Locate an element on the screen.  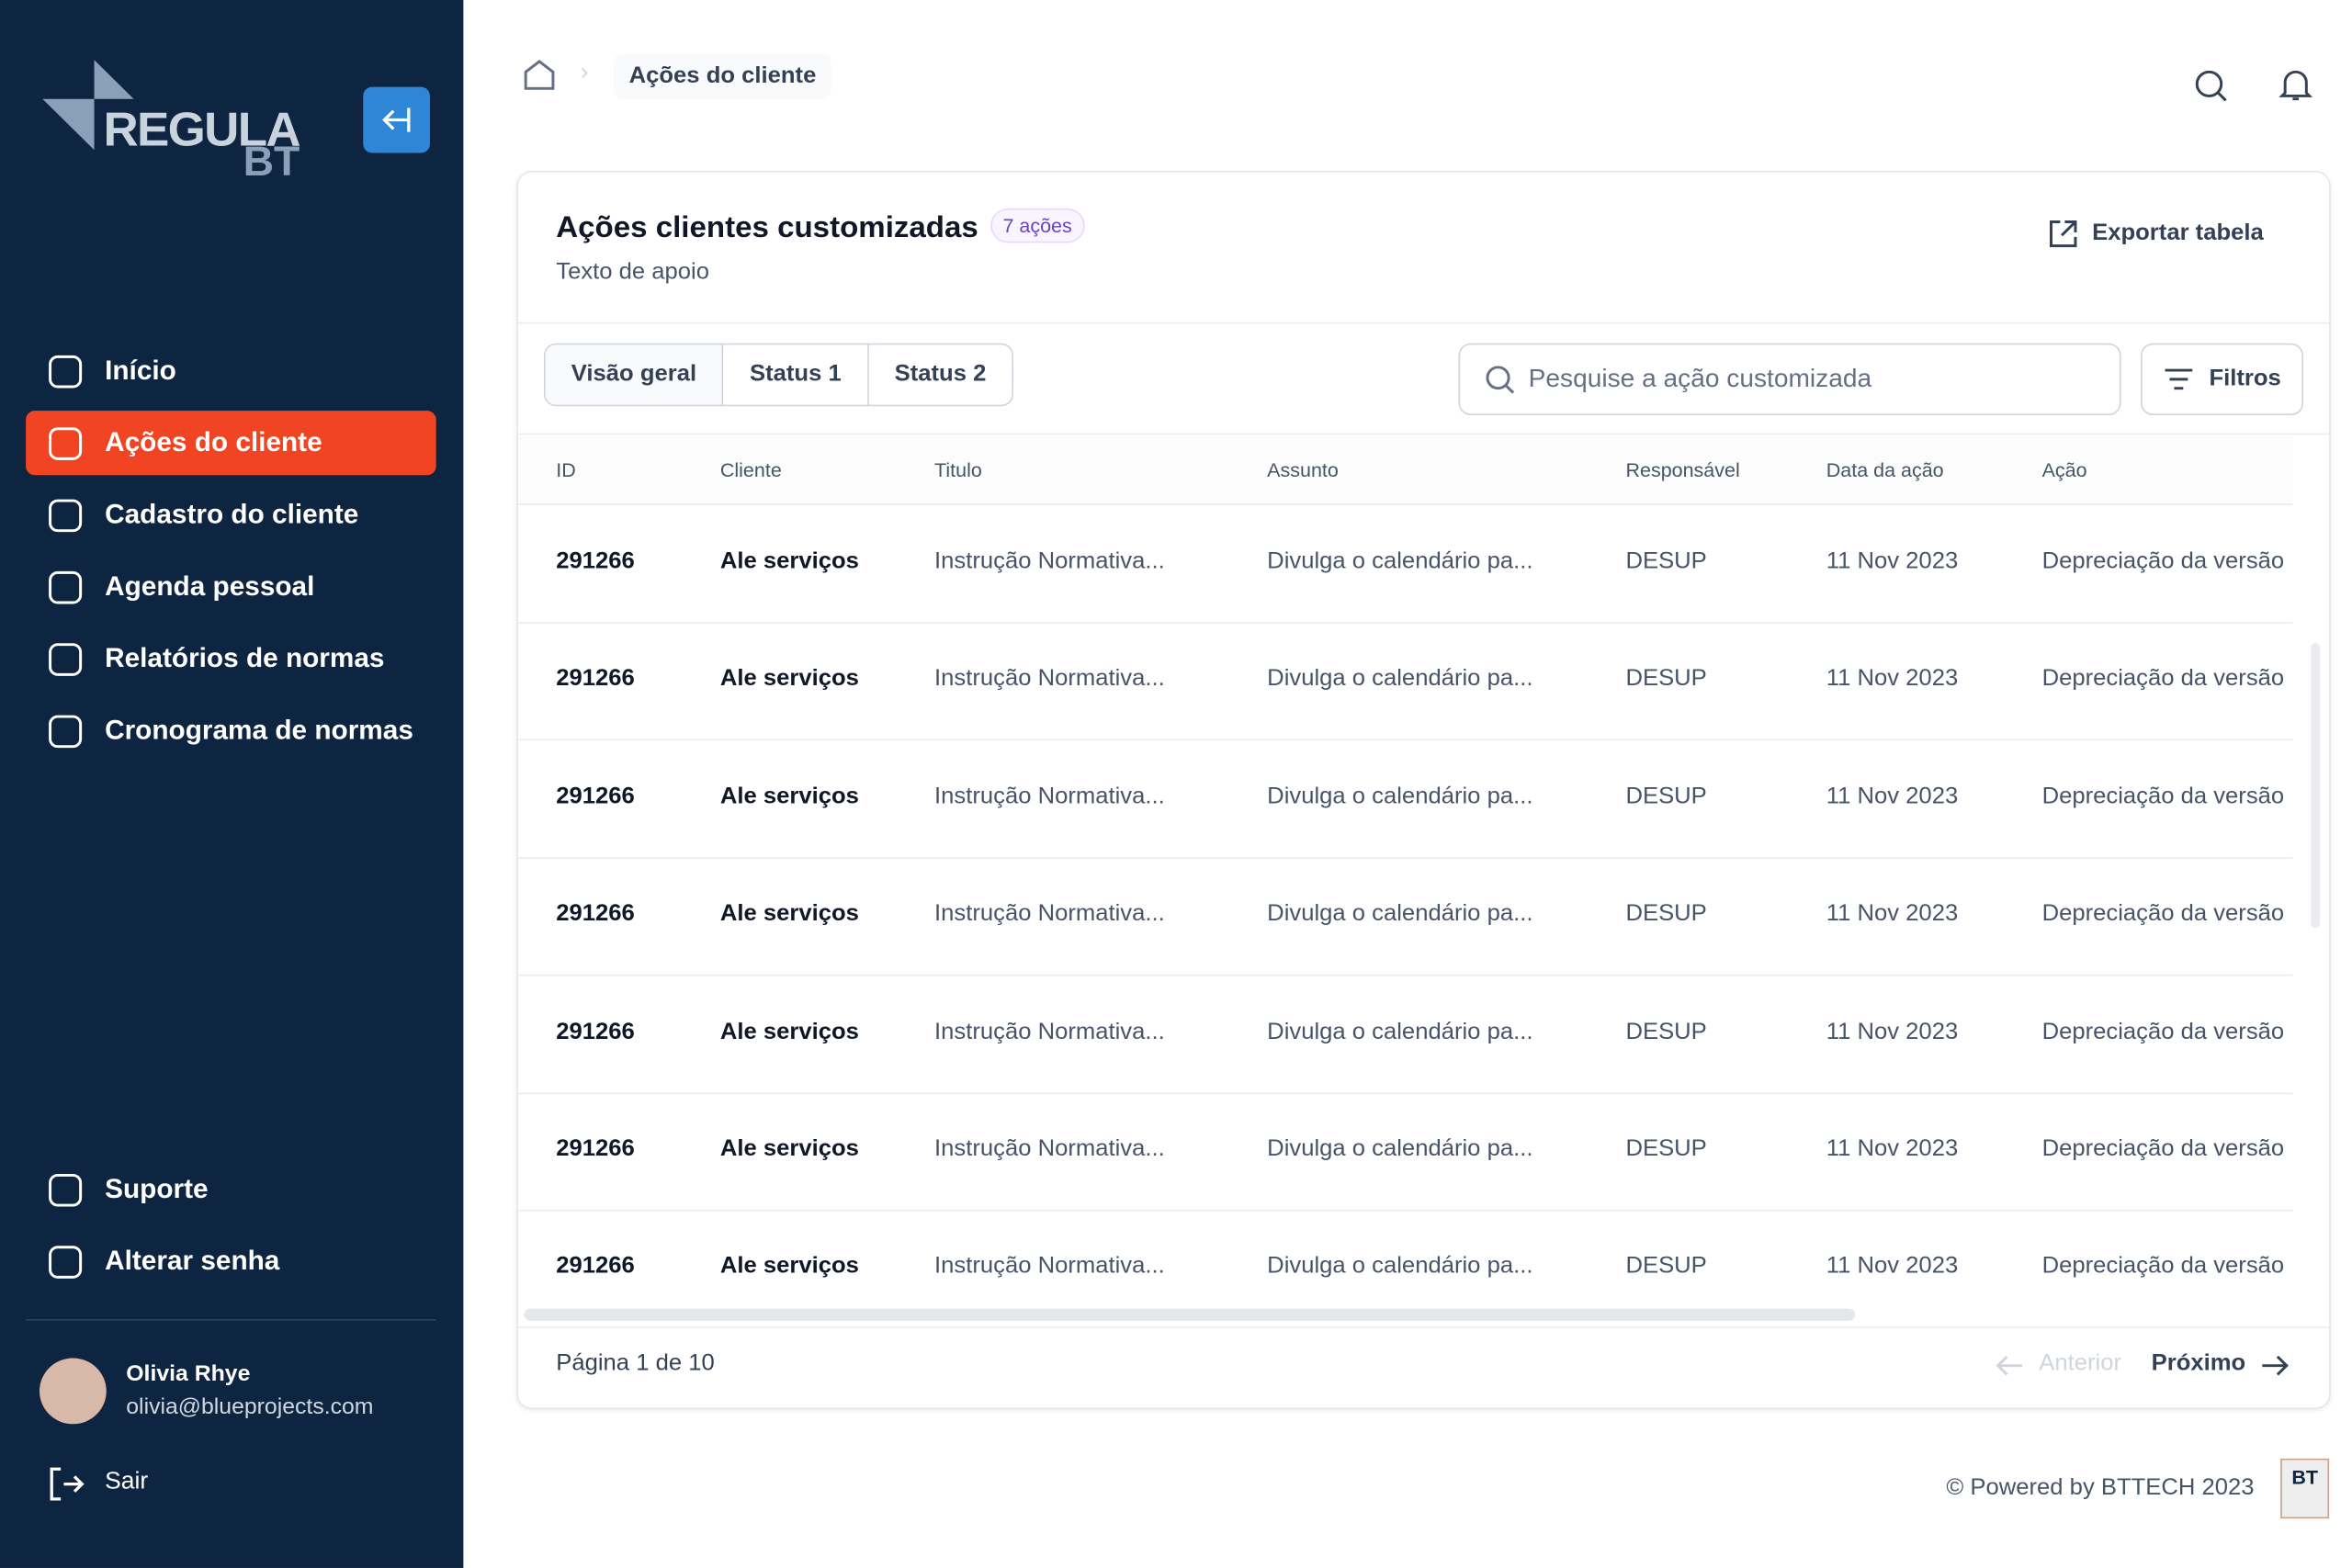
nav-label: Ações do cliente is located at coordinates (214, 442).